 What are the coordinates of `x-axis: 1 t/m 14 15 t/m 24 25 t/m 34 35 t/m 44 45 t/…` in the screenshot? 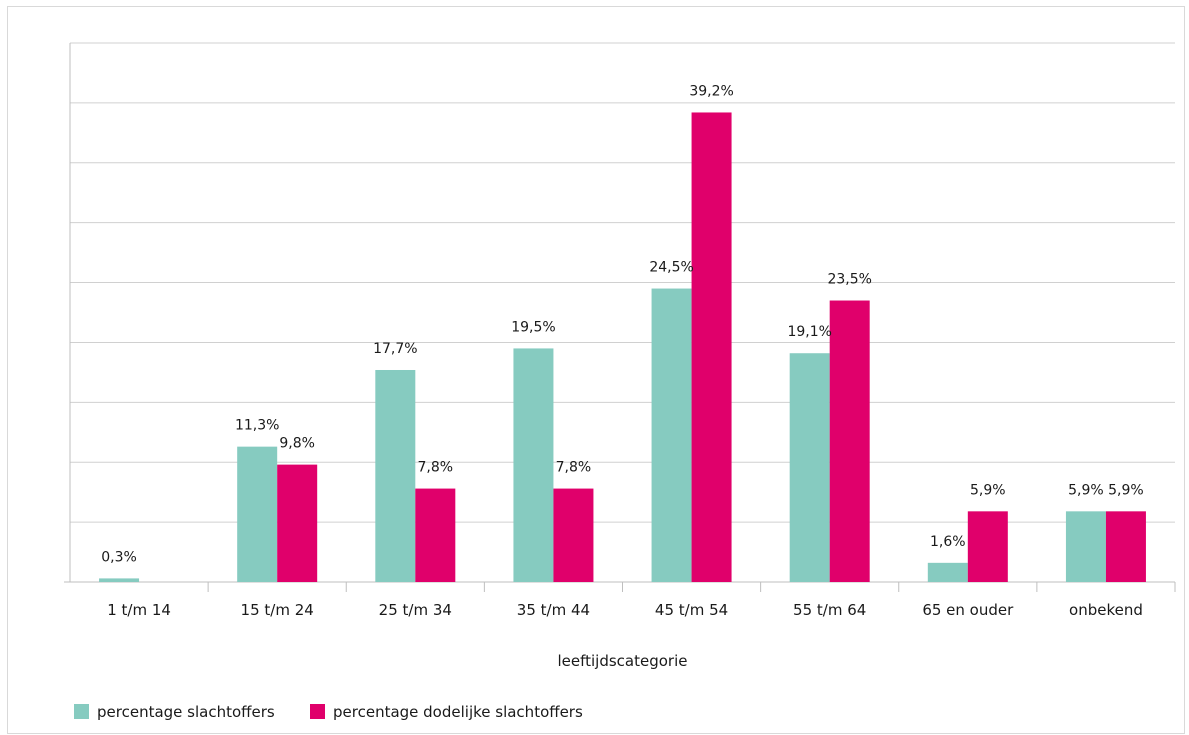 It's located at (641, 600).